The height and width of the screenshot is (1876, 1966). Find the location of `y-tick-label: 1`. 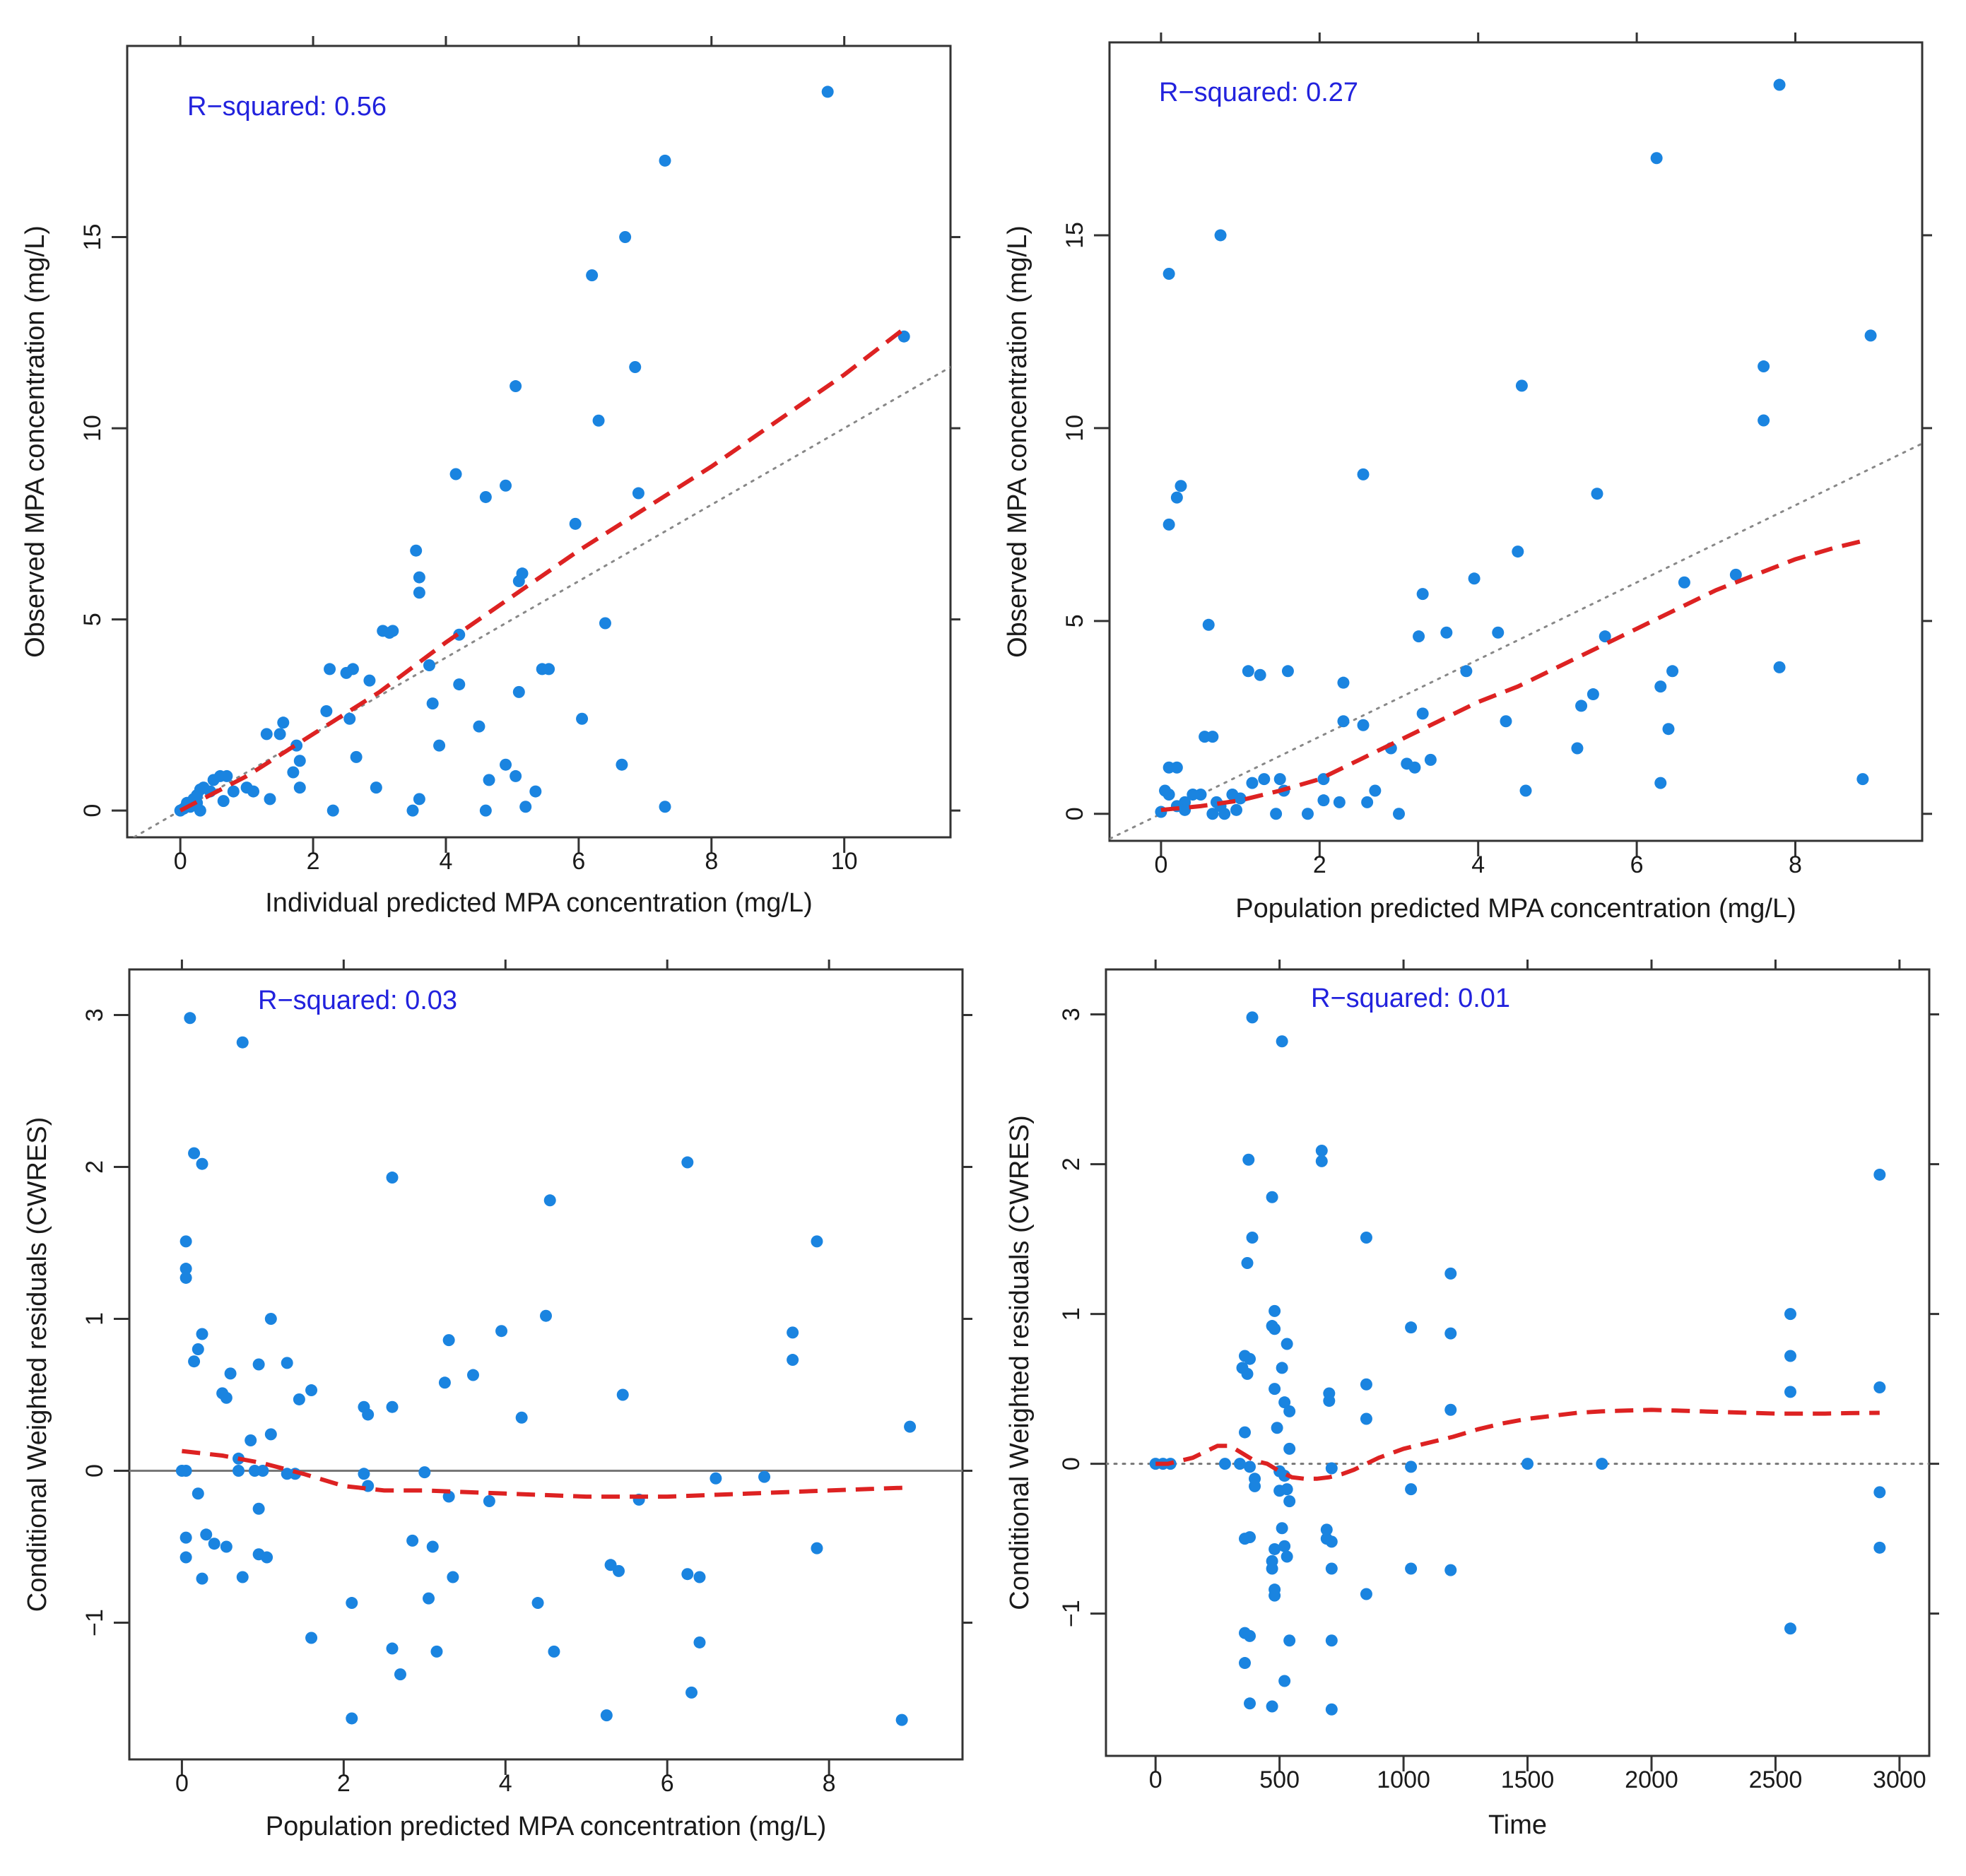

y-tick-label: 1 is located at coordinates (1071, 1314).